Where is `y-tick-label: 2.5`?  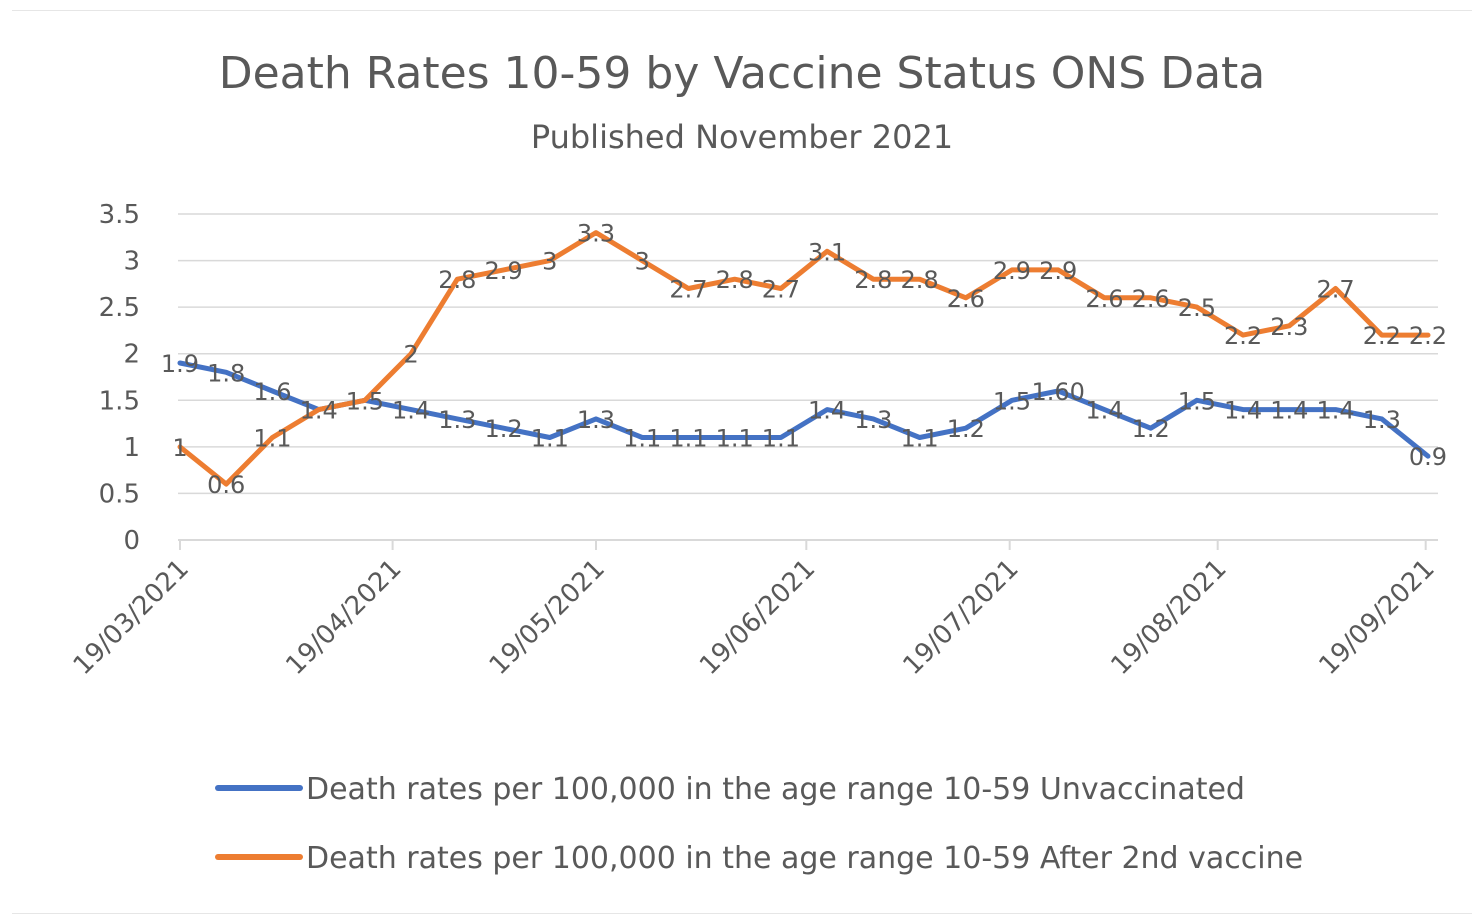
y-tick-label: 2.5 is located at coordinates (119, 308).